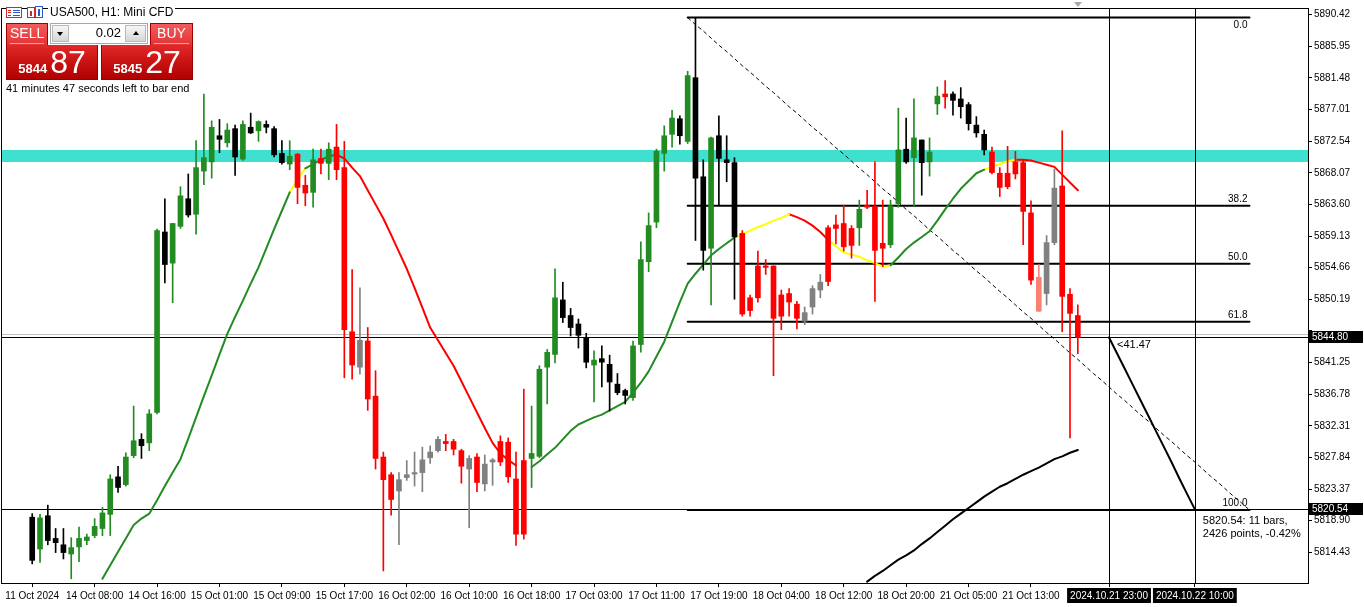  What do you see at coordinates (163, 62) in the screenshot?
I see `annotation: 27` at bounding box center [163, 62].